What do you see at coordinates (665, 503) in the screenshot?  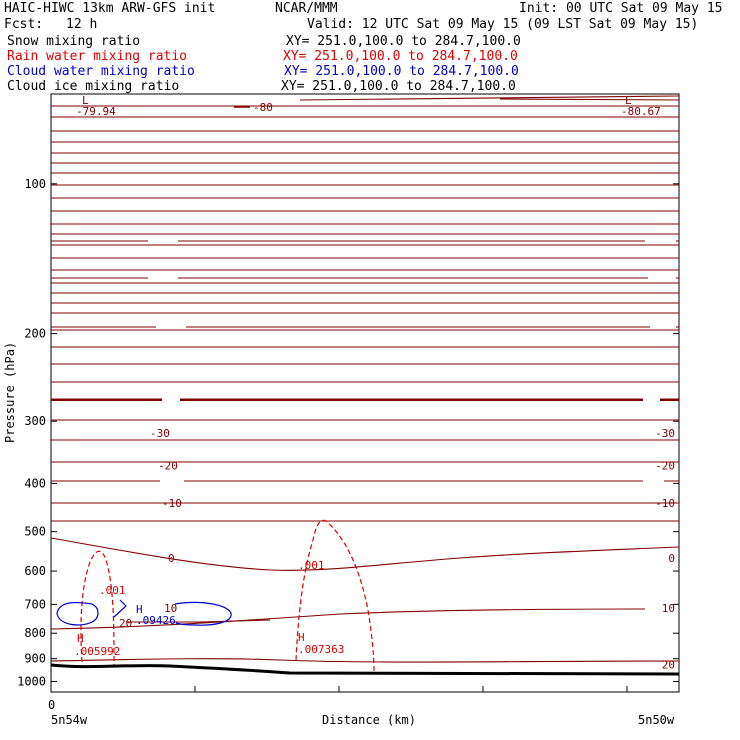 I see `isotherm-label-right: -10` at bounding box center [665, 503].